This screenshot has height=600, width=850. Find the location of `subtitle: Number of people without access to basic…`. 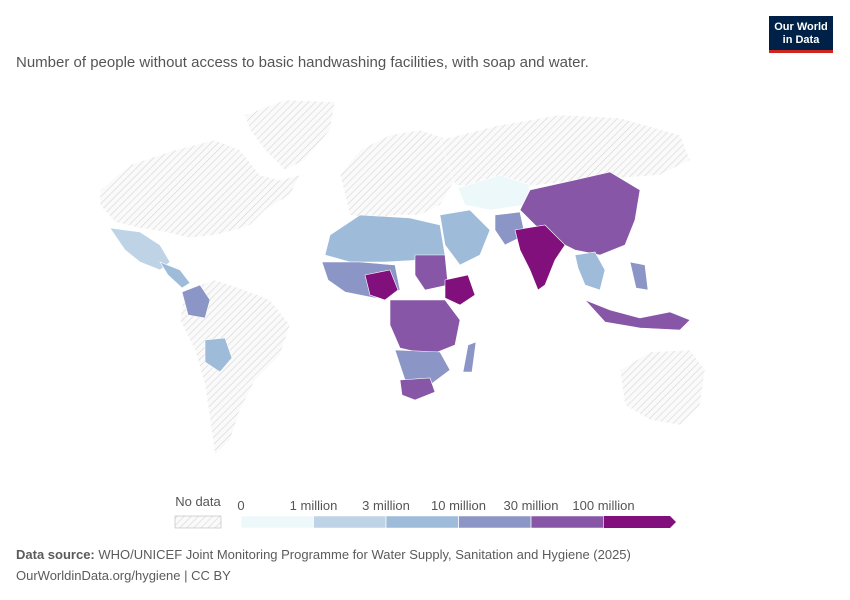

subtitle: Number of people without access to basic… is located at coordinates (302, 62).